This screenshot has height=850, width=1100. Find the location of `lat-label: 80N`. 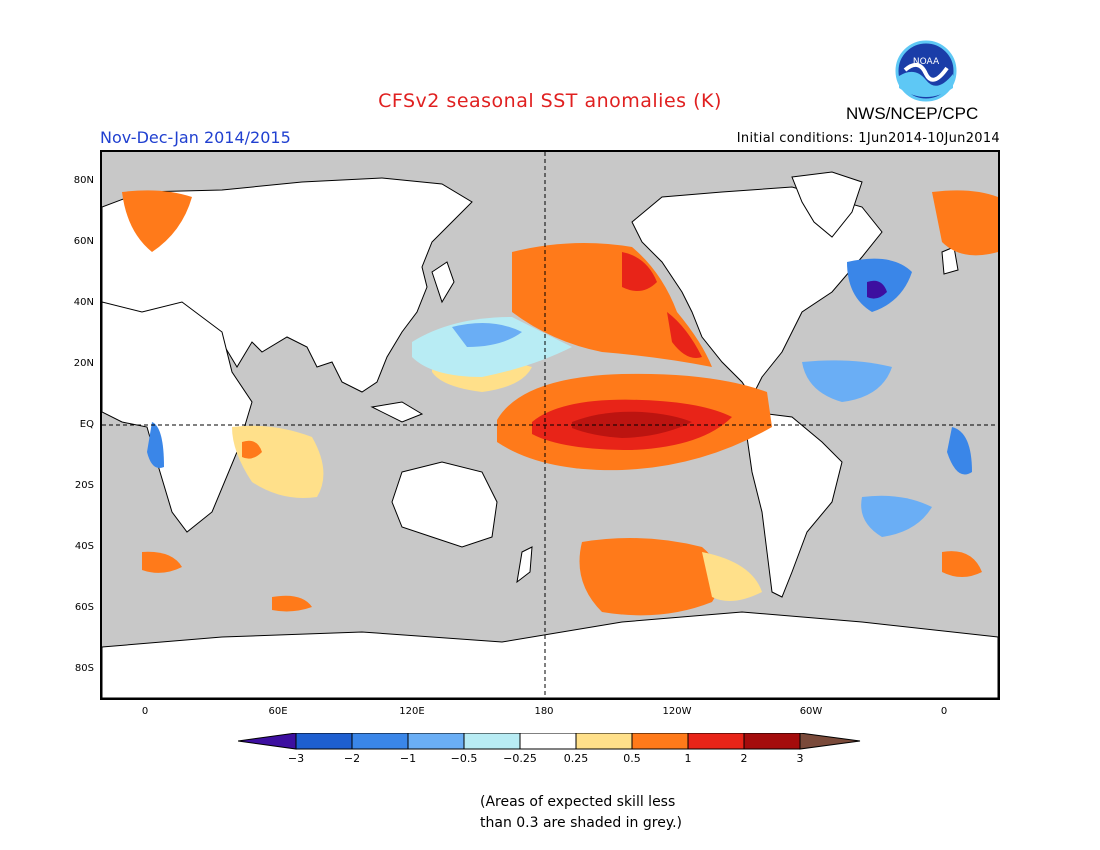

lat-label: 80N is located at coordinates (83, 180).